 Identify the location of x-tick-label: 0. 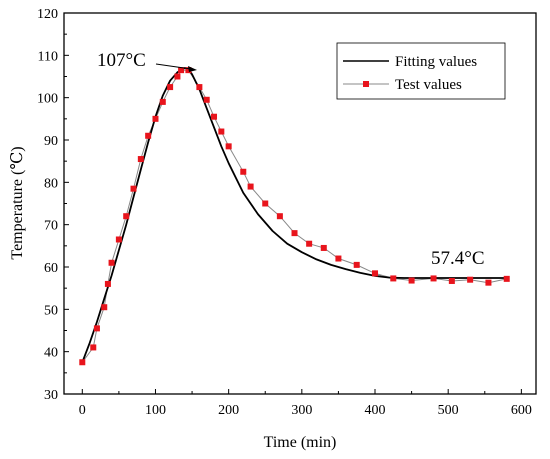
(82, 410).